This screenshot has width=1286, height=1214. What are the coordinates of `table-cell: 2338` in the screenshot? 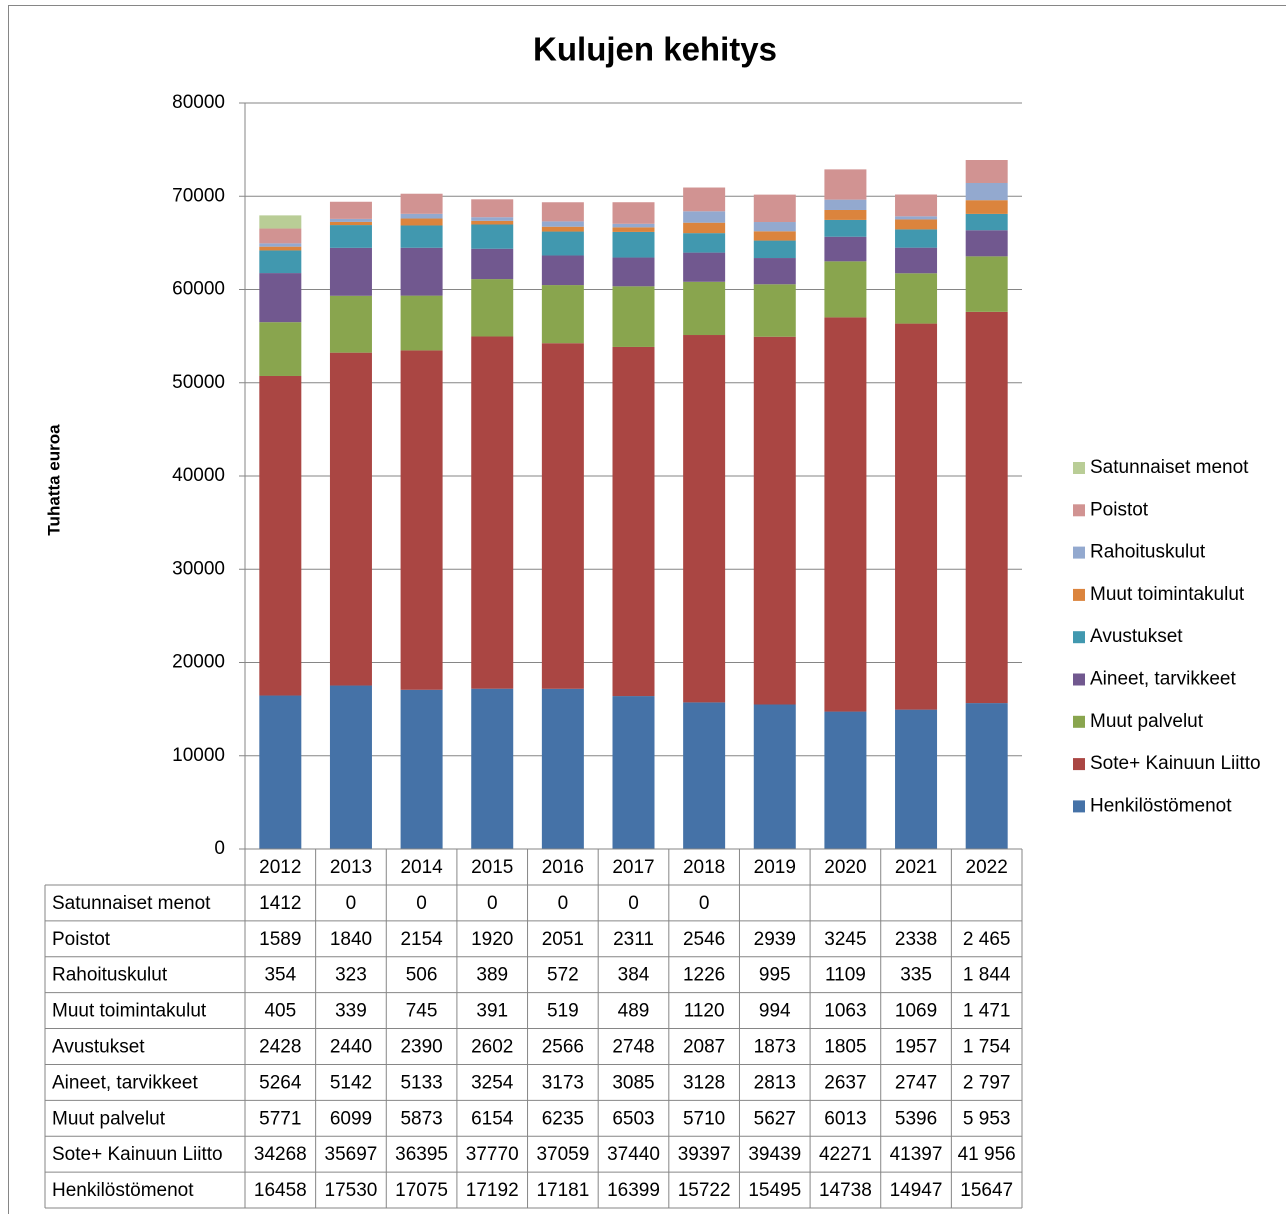 It's located at (916, 939).